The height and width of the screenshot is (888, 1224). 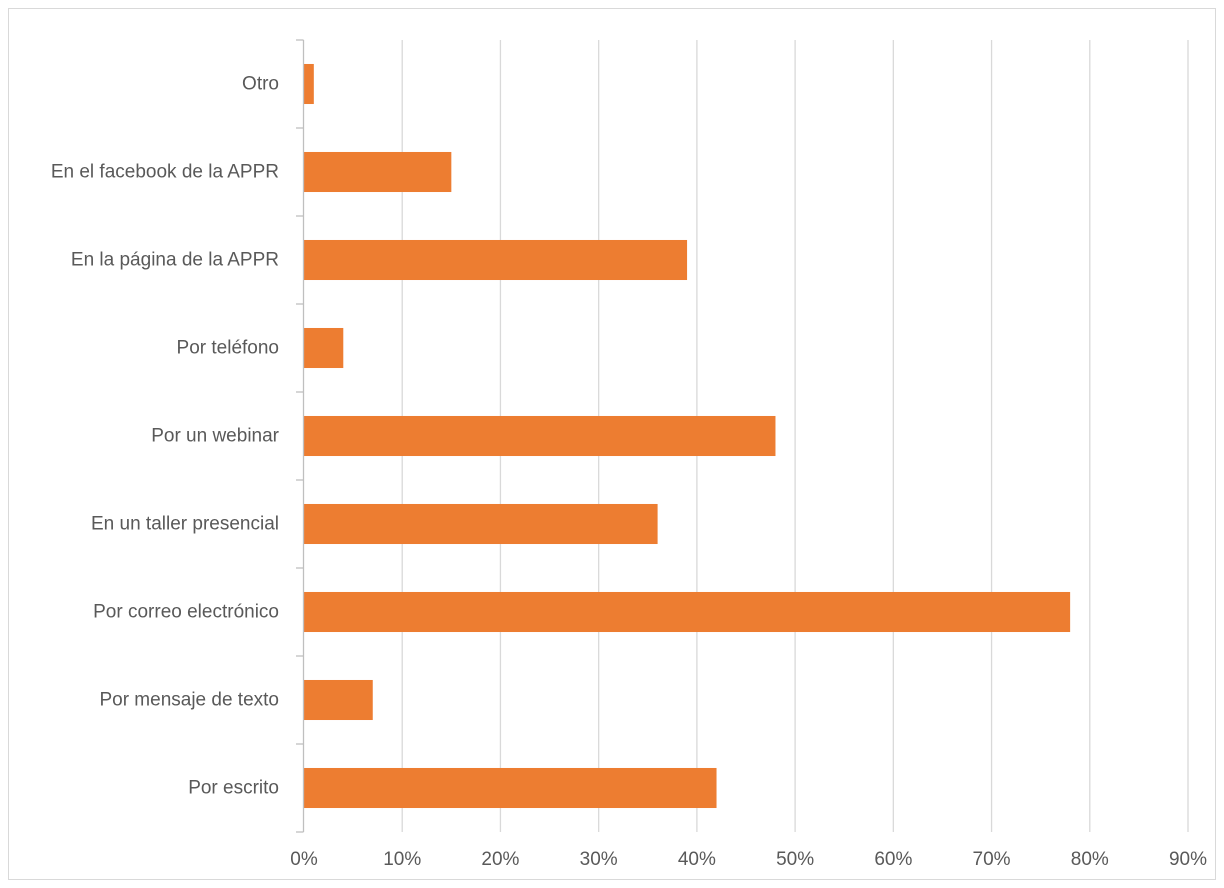 What do you see at coordinates (215, 436) in the screenshot?
I see `category-label: Por un webinar` at bounding box center [215, 436].